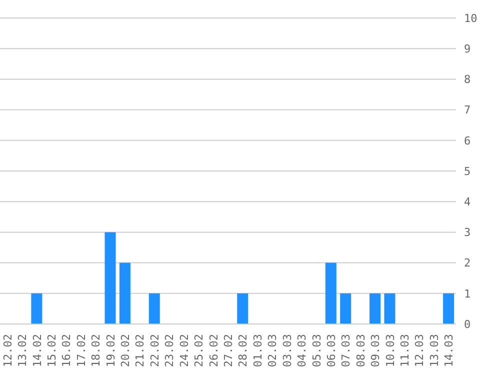 The image size is (498, 370). Describe the element at coordinates (449, 351) in the screenshot. I see `x-tick-label: 14.03` at that location.